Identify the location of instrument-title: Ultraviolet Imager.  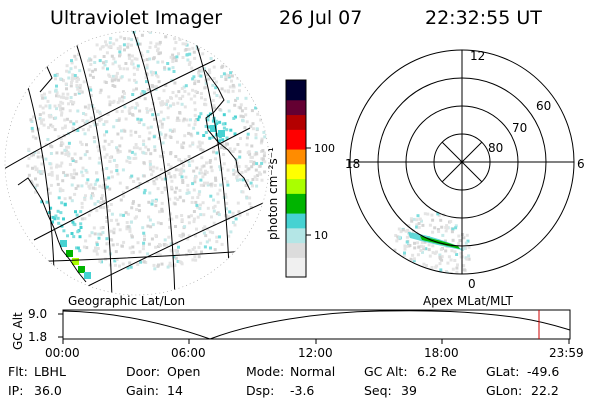
(136, 18).